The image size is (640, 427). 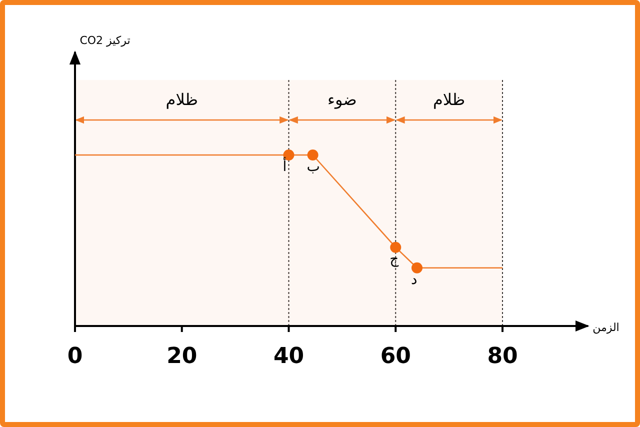 I want to click on annotation: د, so click(x=414, y=280).